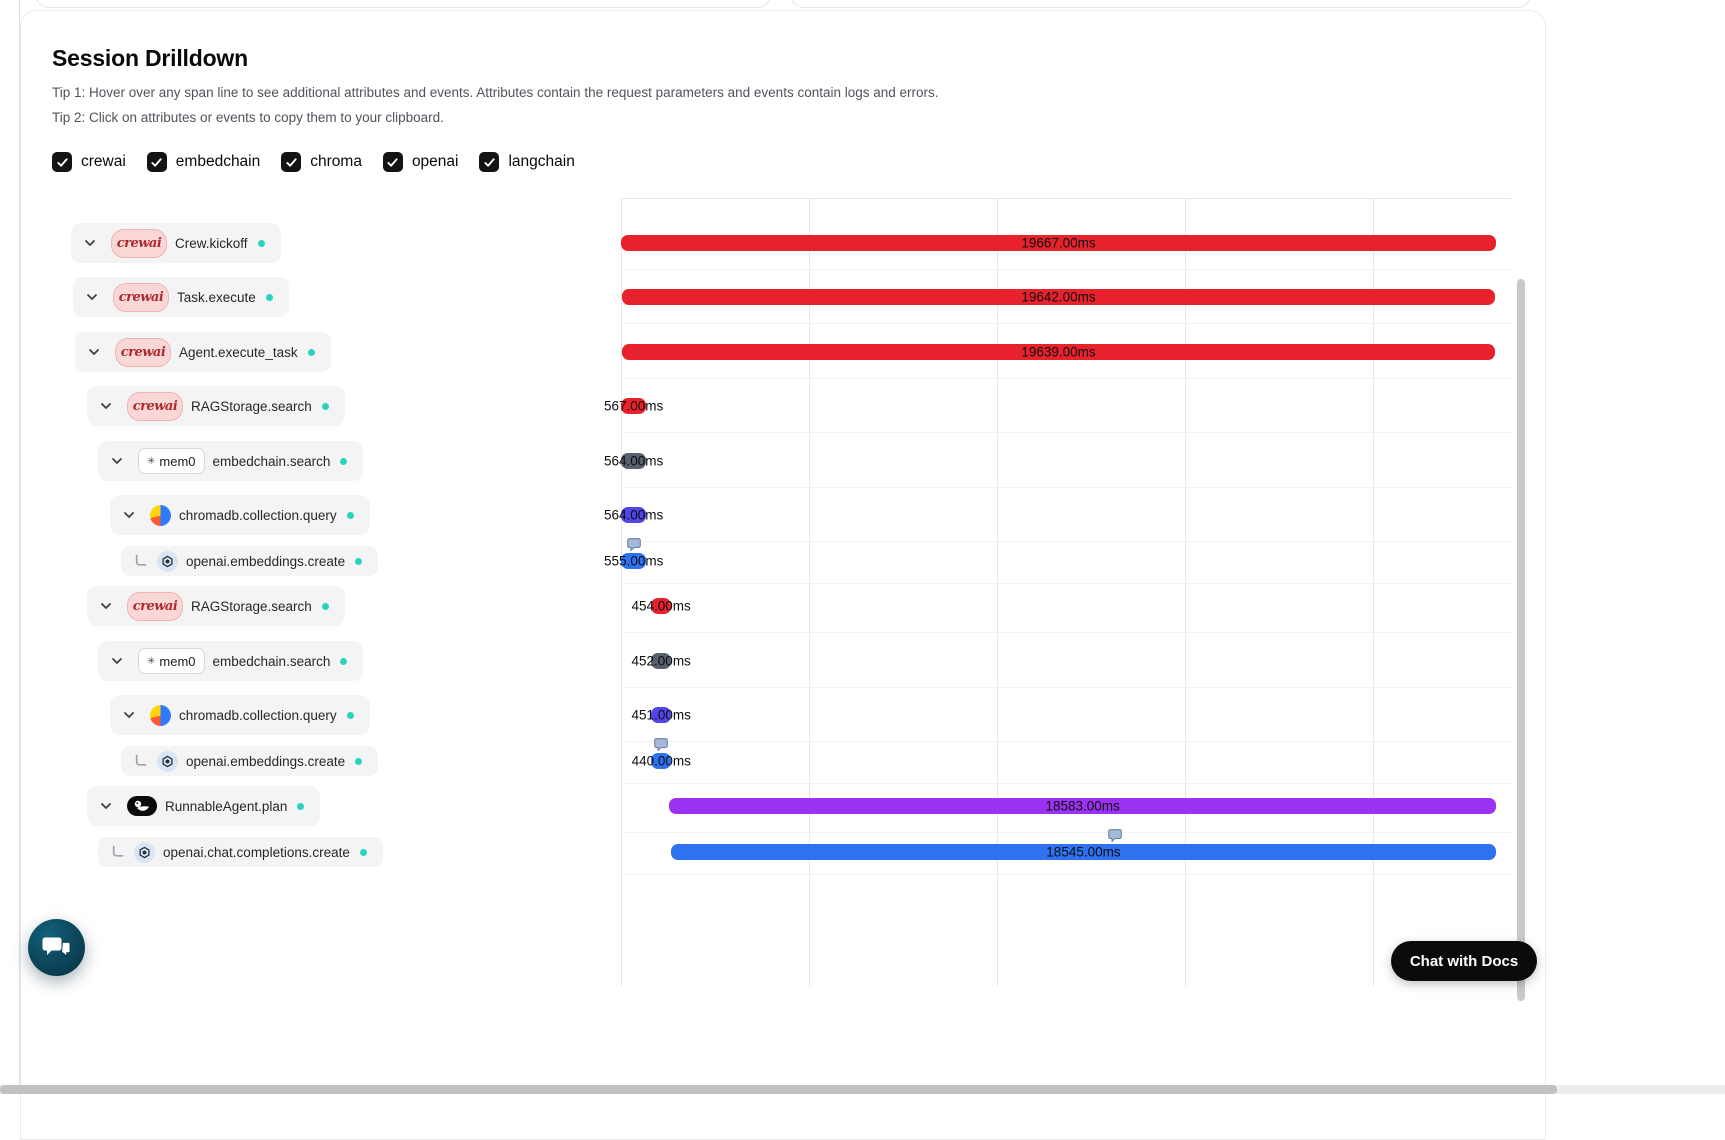 This screenshot has width=1725, height=1140. I want to click on filter-label-chroma: chroma, so click(336, 162).